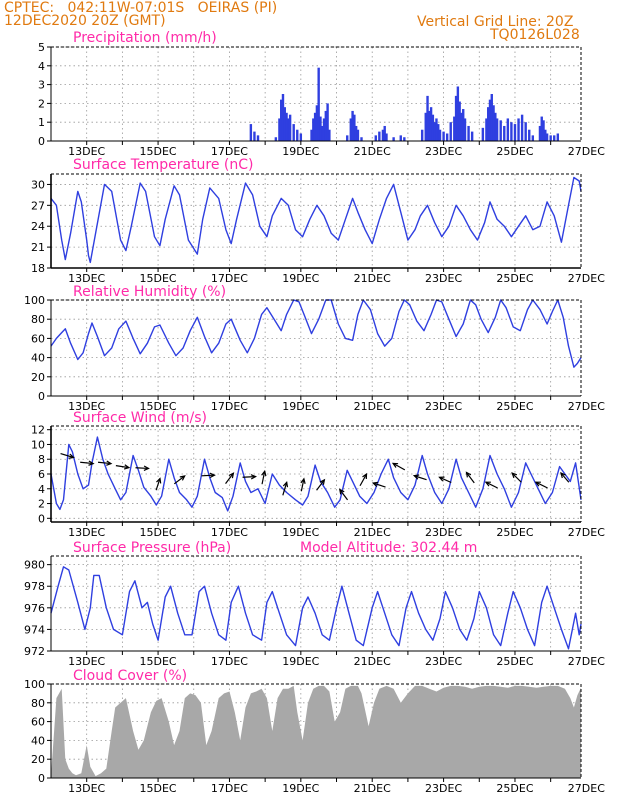 Image resolution: width=618 pixels, height=800 pixels. Describe the element at coordinates (130, 676) in the screenshot. I see `panel-title: Cloud Cover (%)` at that location.